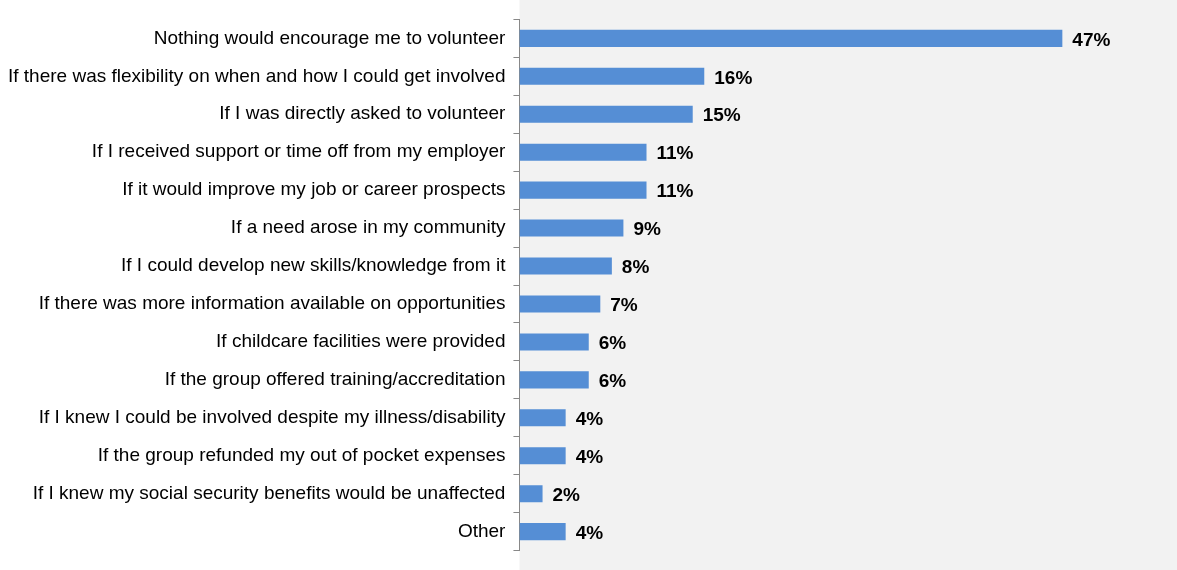  I want to click on y-tick-label: If a need arose in my community, so click(368, 227).